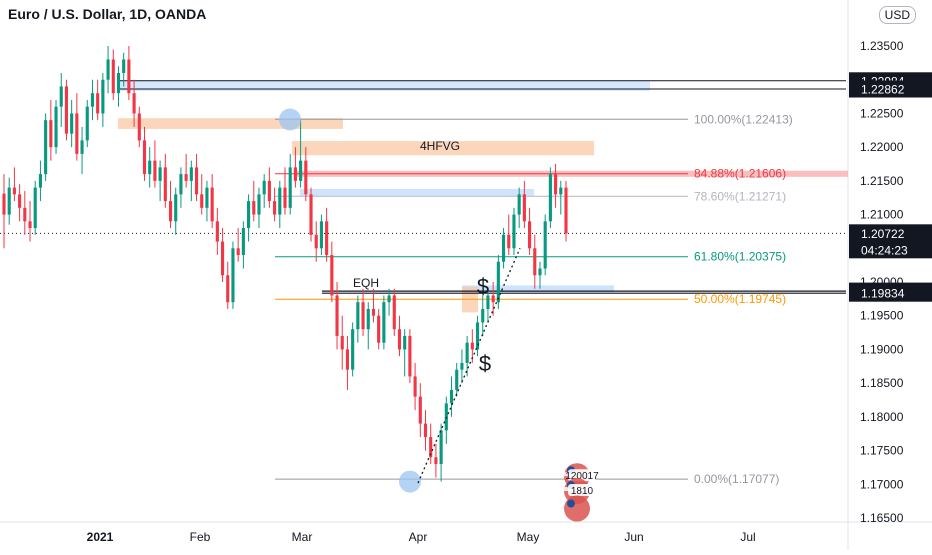 The width and height of the screenshot is (932, 555). Describe the element at coordinates (740, 299) in the screenshot. I see `fib-label: 50.00%(1.19745)` at that location.